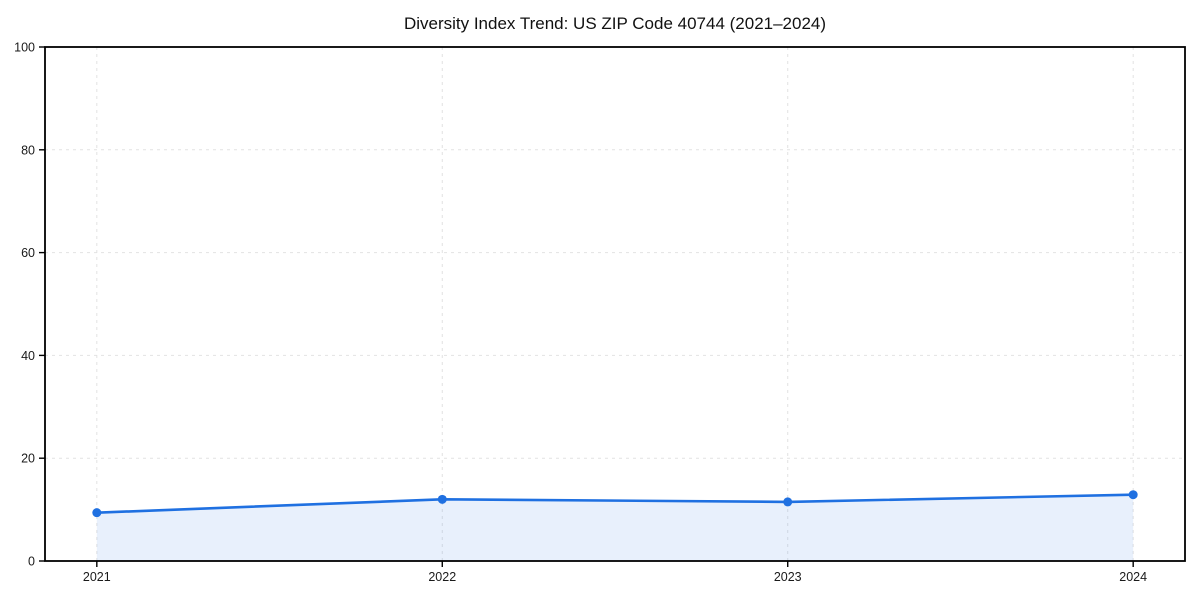 Image resolution: width=1200 pixels, height=600 pixels. I want to click on plot-area, so click(615, 525).